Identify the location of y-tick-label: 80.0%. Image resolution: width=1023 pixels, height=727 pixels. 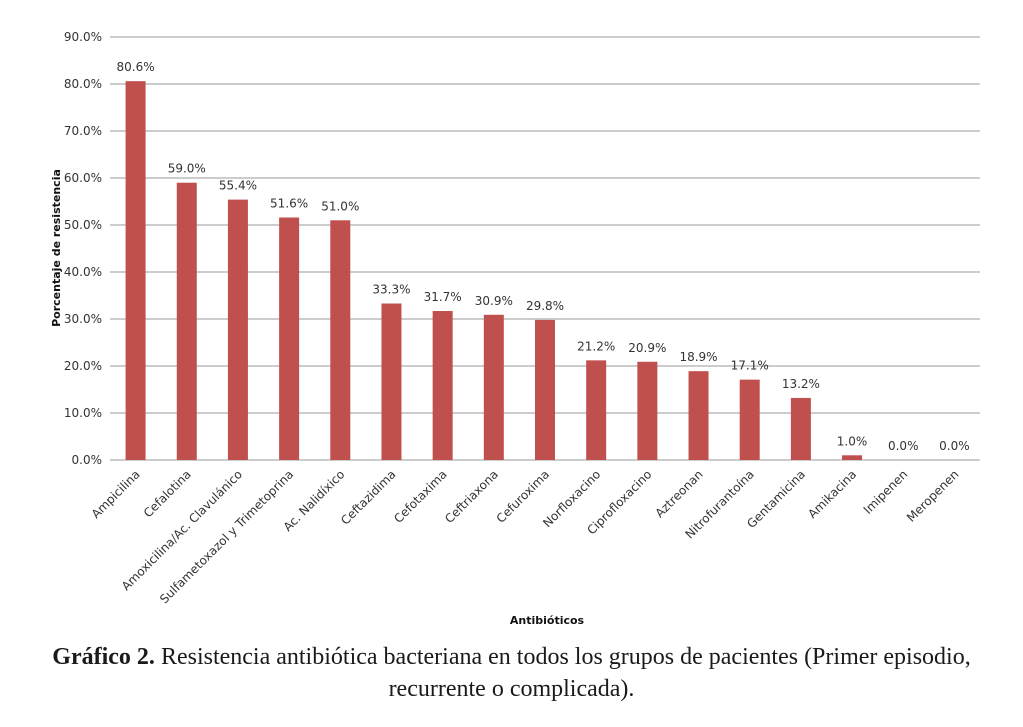
(83, 84).